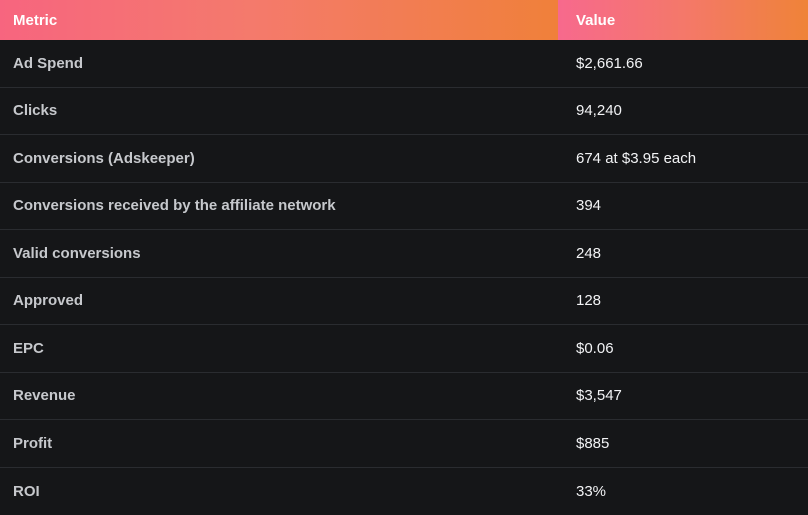 The image size is (808, 515). Describe the element at coordinates (404, 301) in the screenshot. I see `table-row: Approved 128` at that location.